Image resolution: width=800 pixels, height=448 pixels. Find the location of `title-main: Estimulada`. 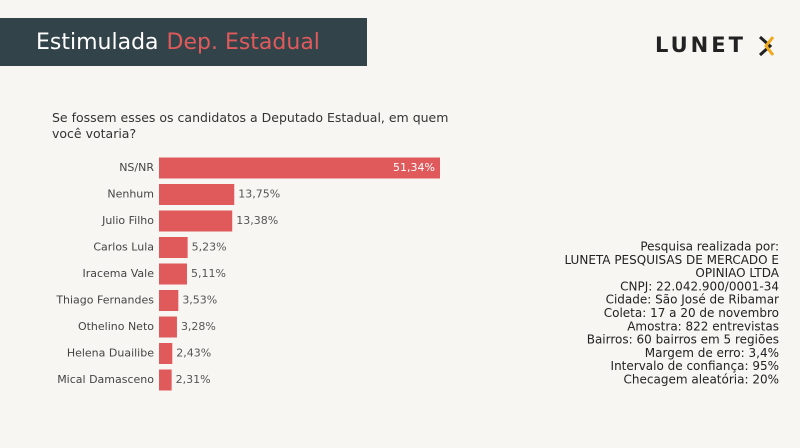

title-main: Estimulada is located at coordinates (97, 42).